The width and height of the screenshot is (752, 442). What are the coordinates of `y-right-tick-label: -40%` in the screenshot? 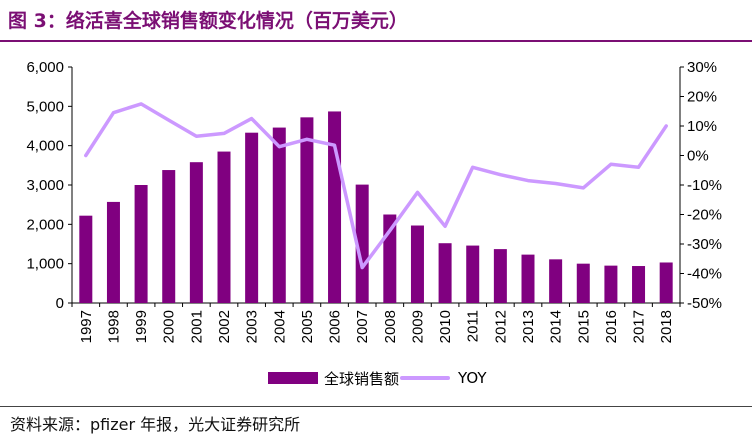 It's located at (704, 274).